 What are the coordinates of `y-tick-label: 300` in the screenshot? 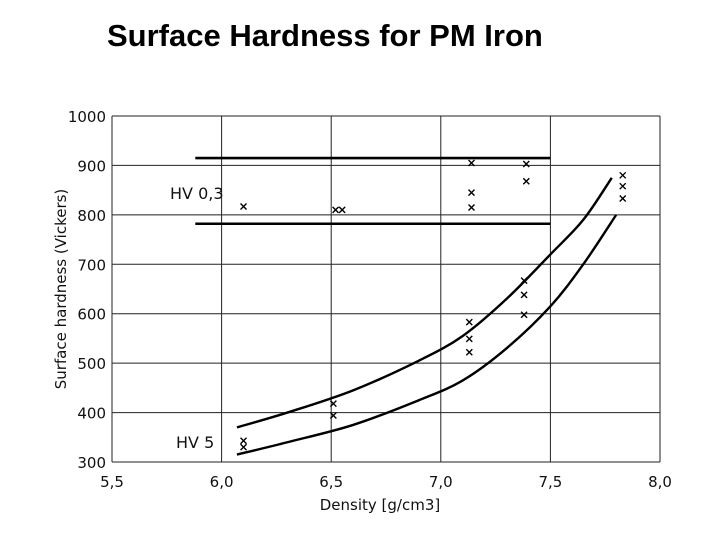 It's located at (91, 463).